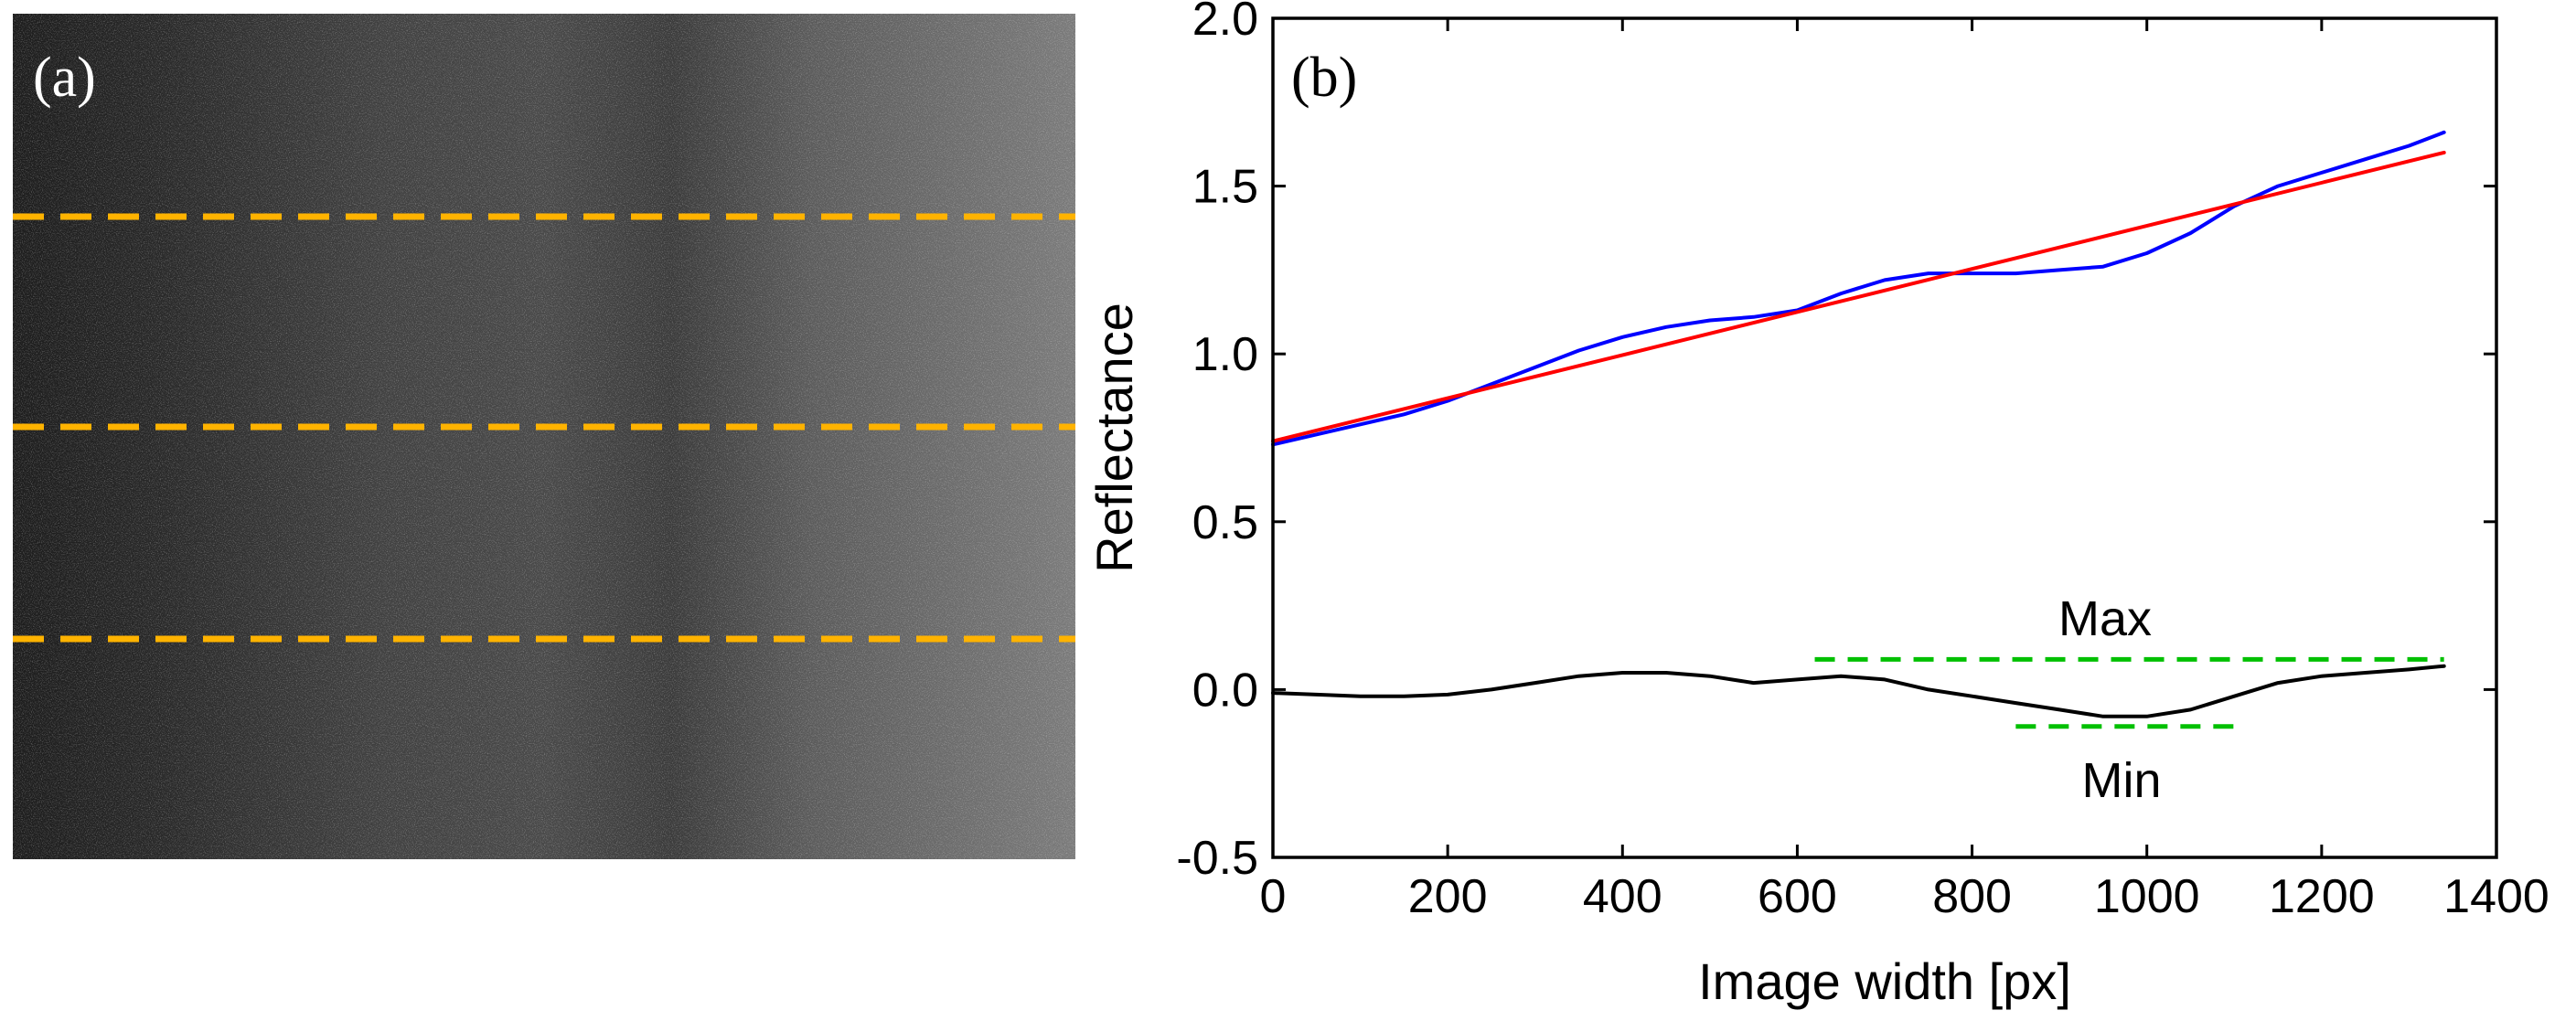  I want to click on series-residual-line, so click(1858, 691).